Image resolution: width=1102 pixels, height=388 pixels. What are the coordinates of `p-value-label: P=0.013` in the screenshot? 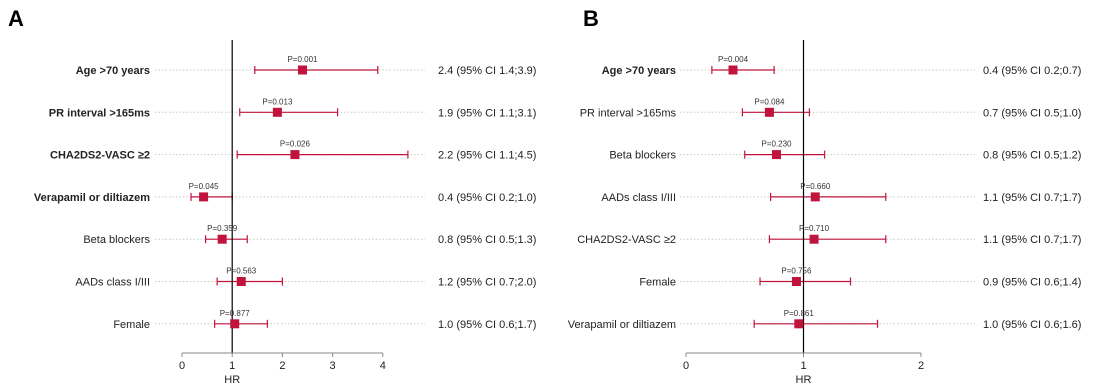 It's located at (277, 101).